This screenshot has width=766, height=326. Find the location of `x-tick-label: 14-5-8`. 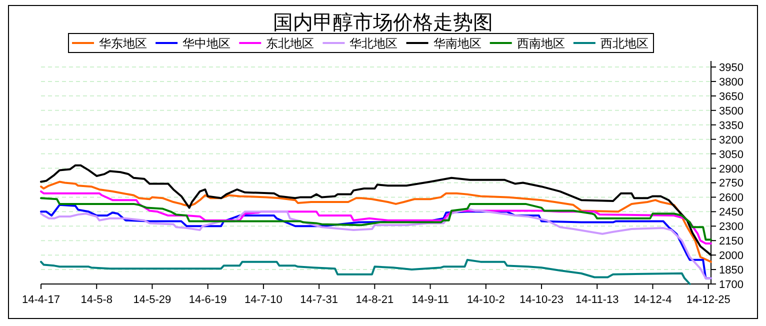

x-tick-label: 14-5-8 is located at coordinates (96, 300).